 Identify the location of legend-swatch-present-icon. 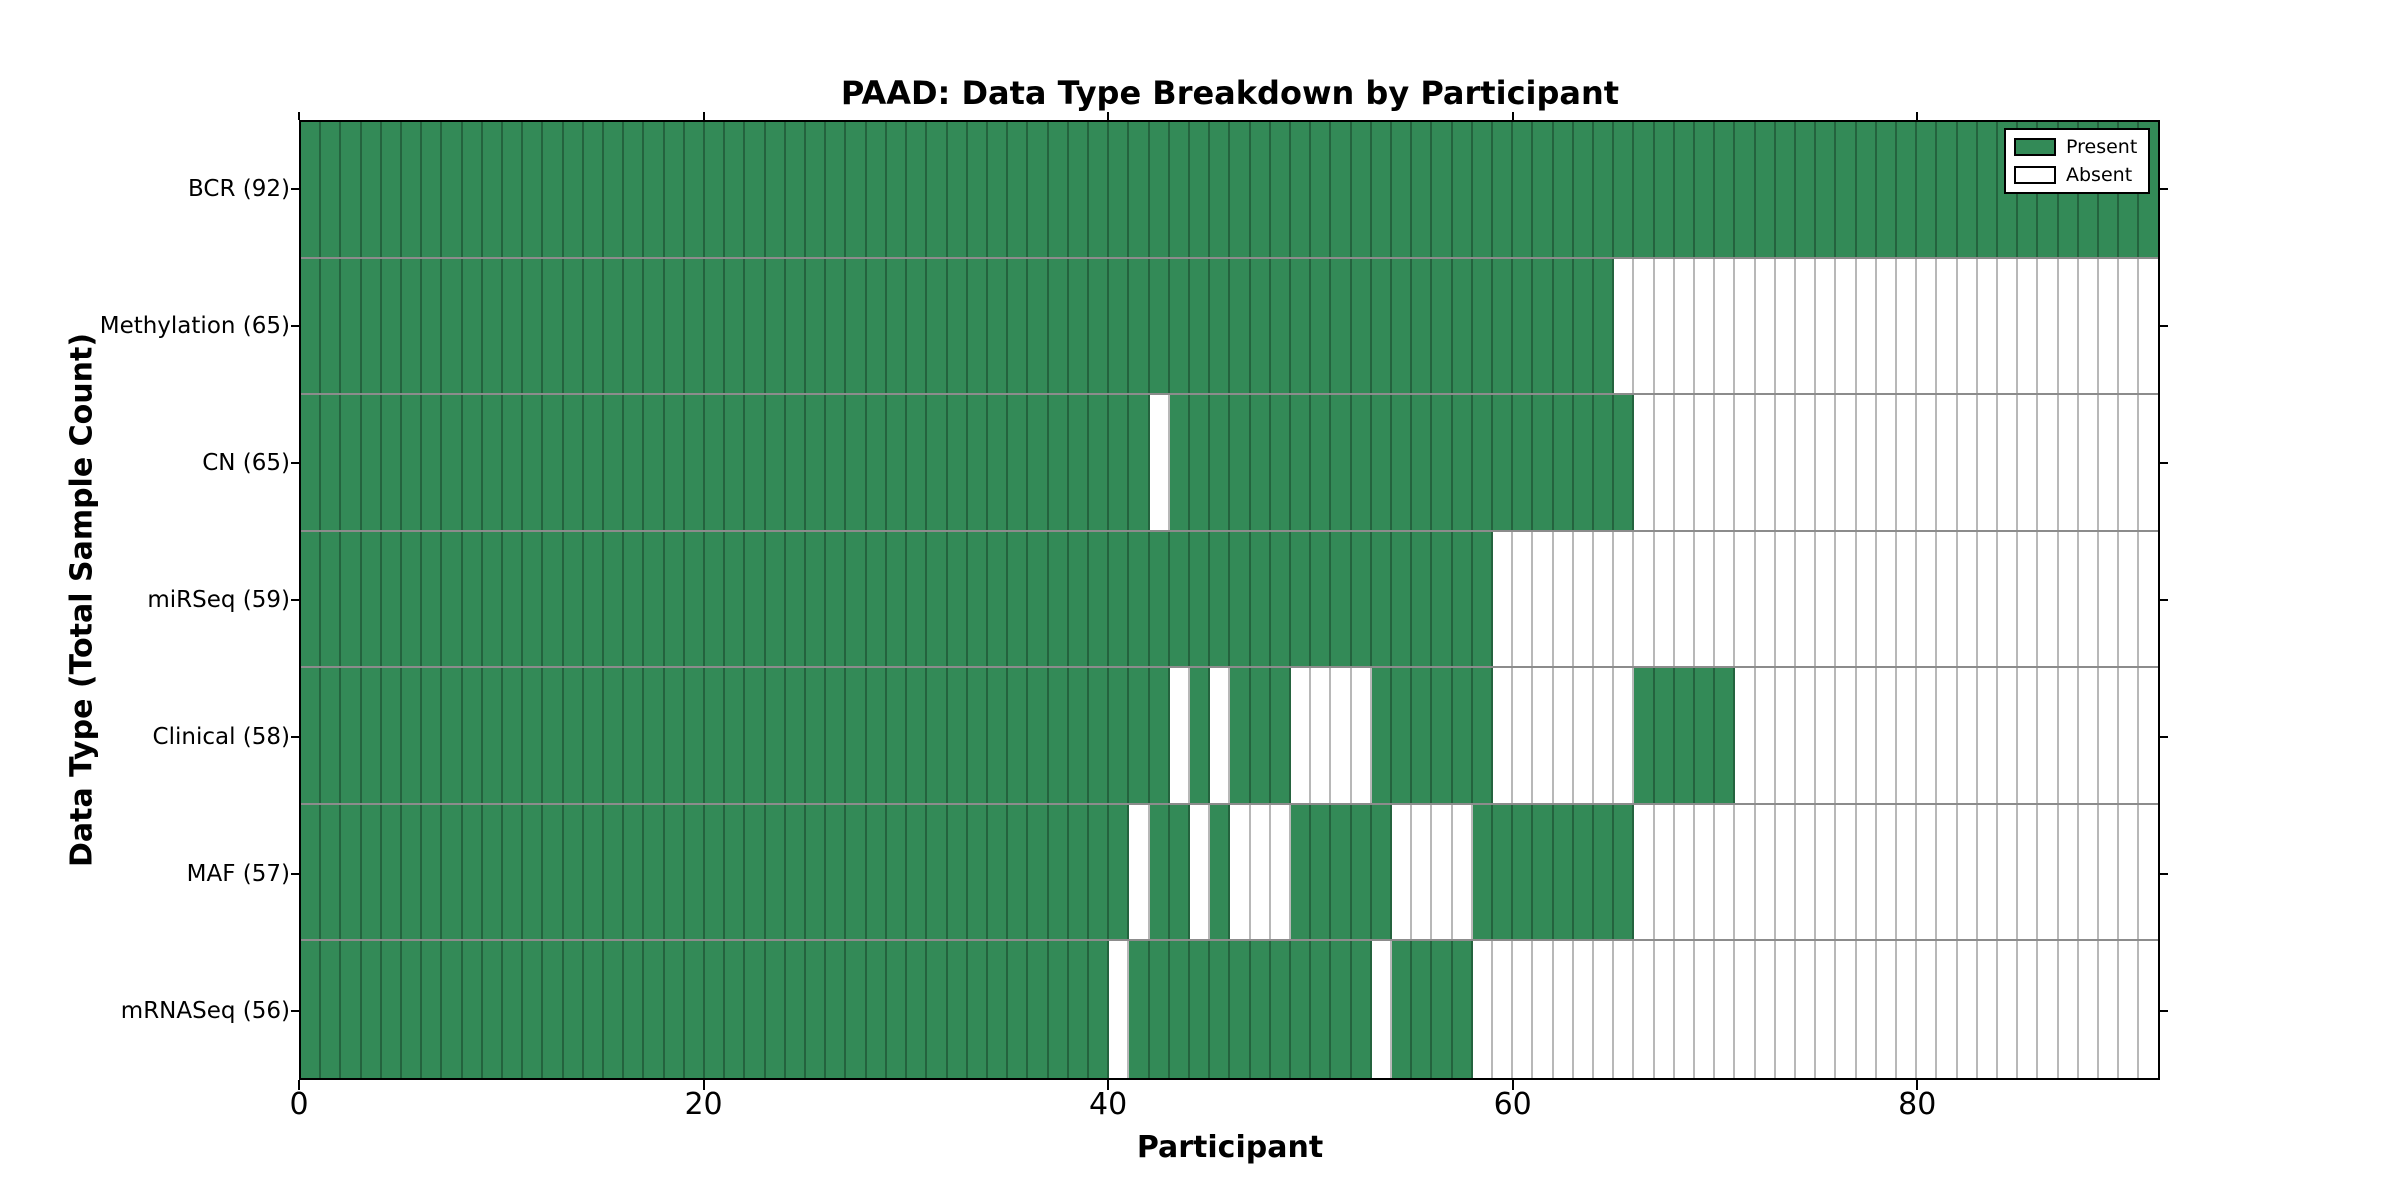
(2035, 147).